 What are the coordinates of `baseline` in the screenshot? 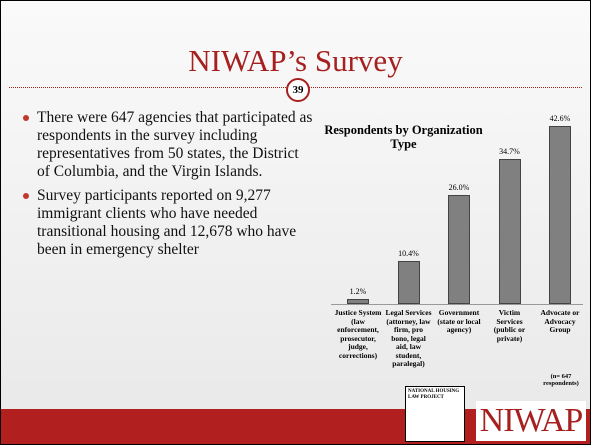 It's located at (457, 304).